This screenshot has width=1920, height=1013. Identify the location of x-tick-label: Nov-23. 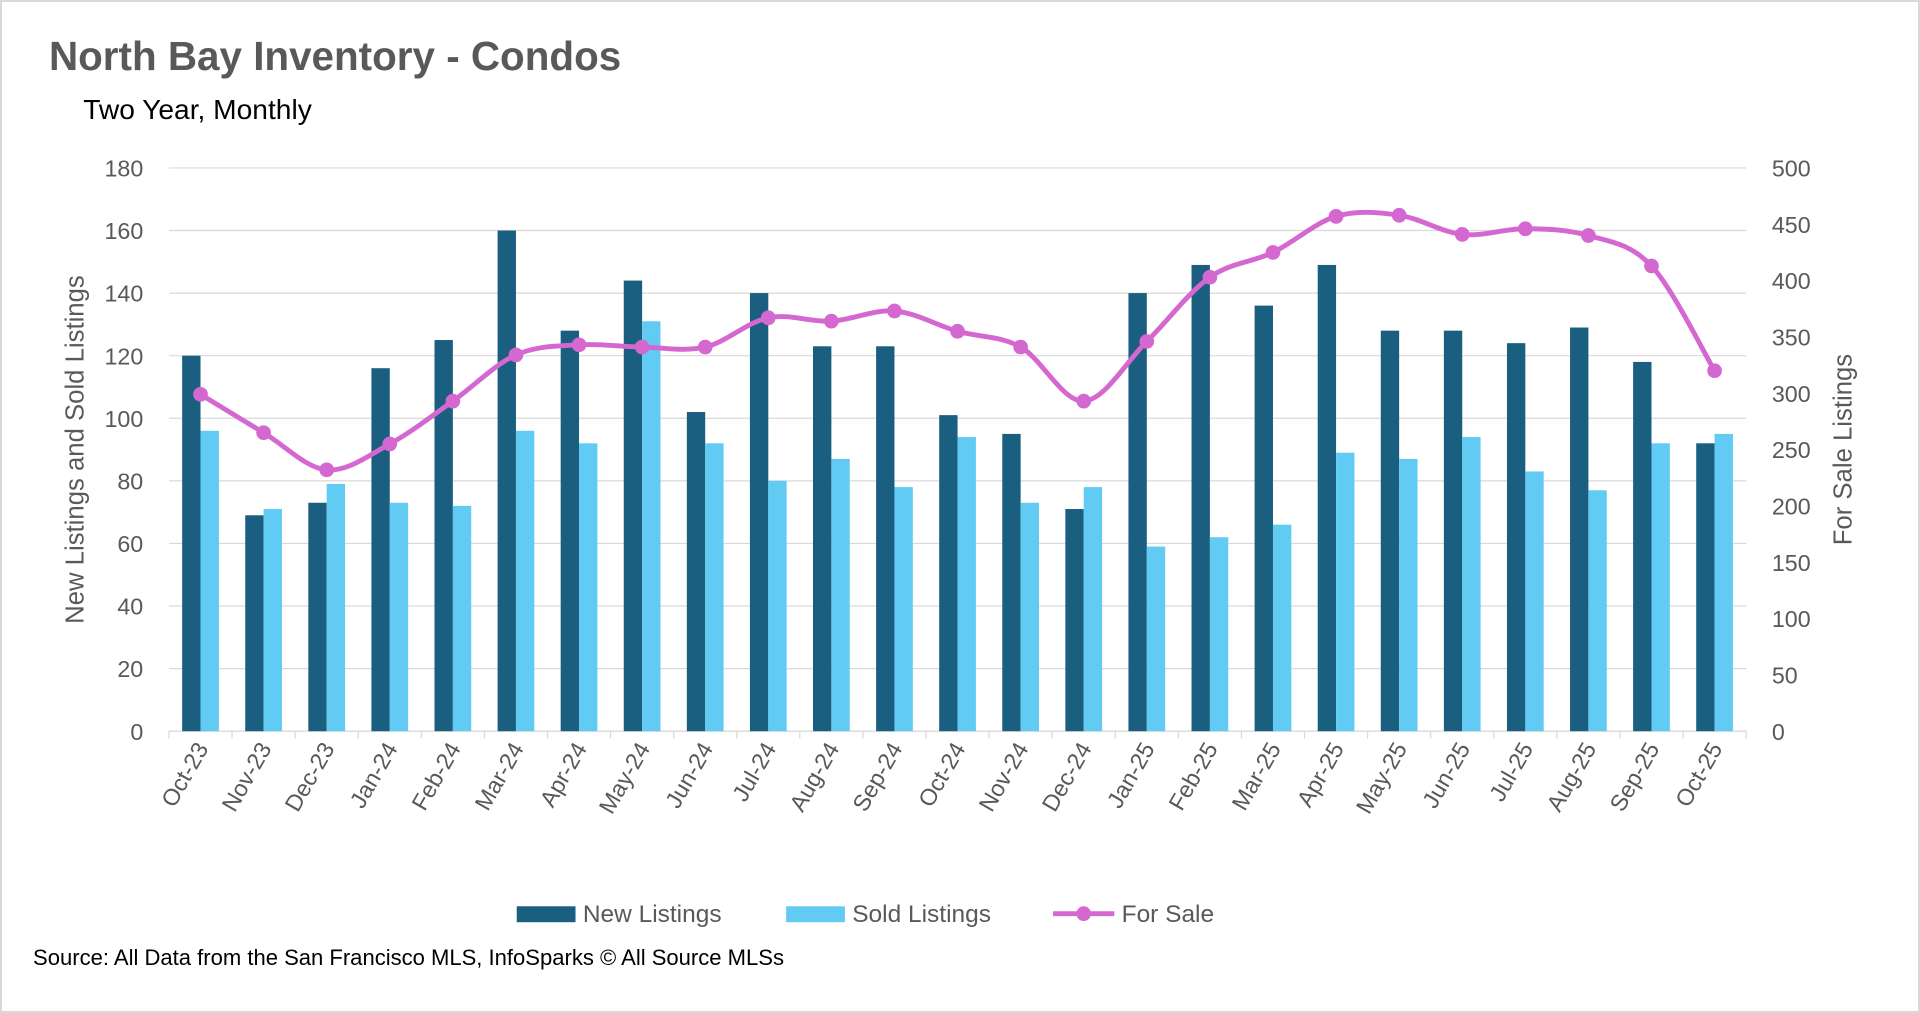
(247, 777).